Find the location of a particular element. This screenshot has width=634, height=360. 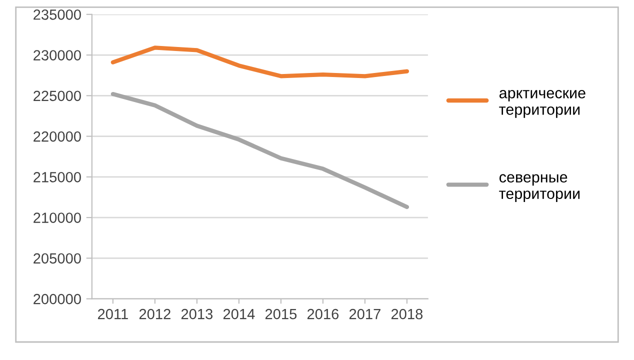

legend-label: арктические территории is located at coordinates (542, 104).